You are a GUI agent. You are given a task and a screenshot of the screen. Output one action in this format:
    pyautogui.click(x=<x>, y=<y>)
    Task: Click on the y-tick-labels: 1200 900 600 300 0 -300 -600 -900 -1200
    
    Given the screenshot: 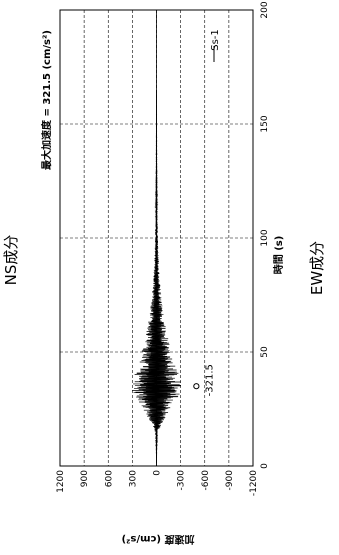 What is the action you would take?
    pyautogui.click(x=157, y=483)
    